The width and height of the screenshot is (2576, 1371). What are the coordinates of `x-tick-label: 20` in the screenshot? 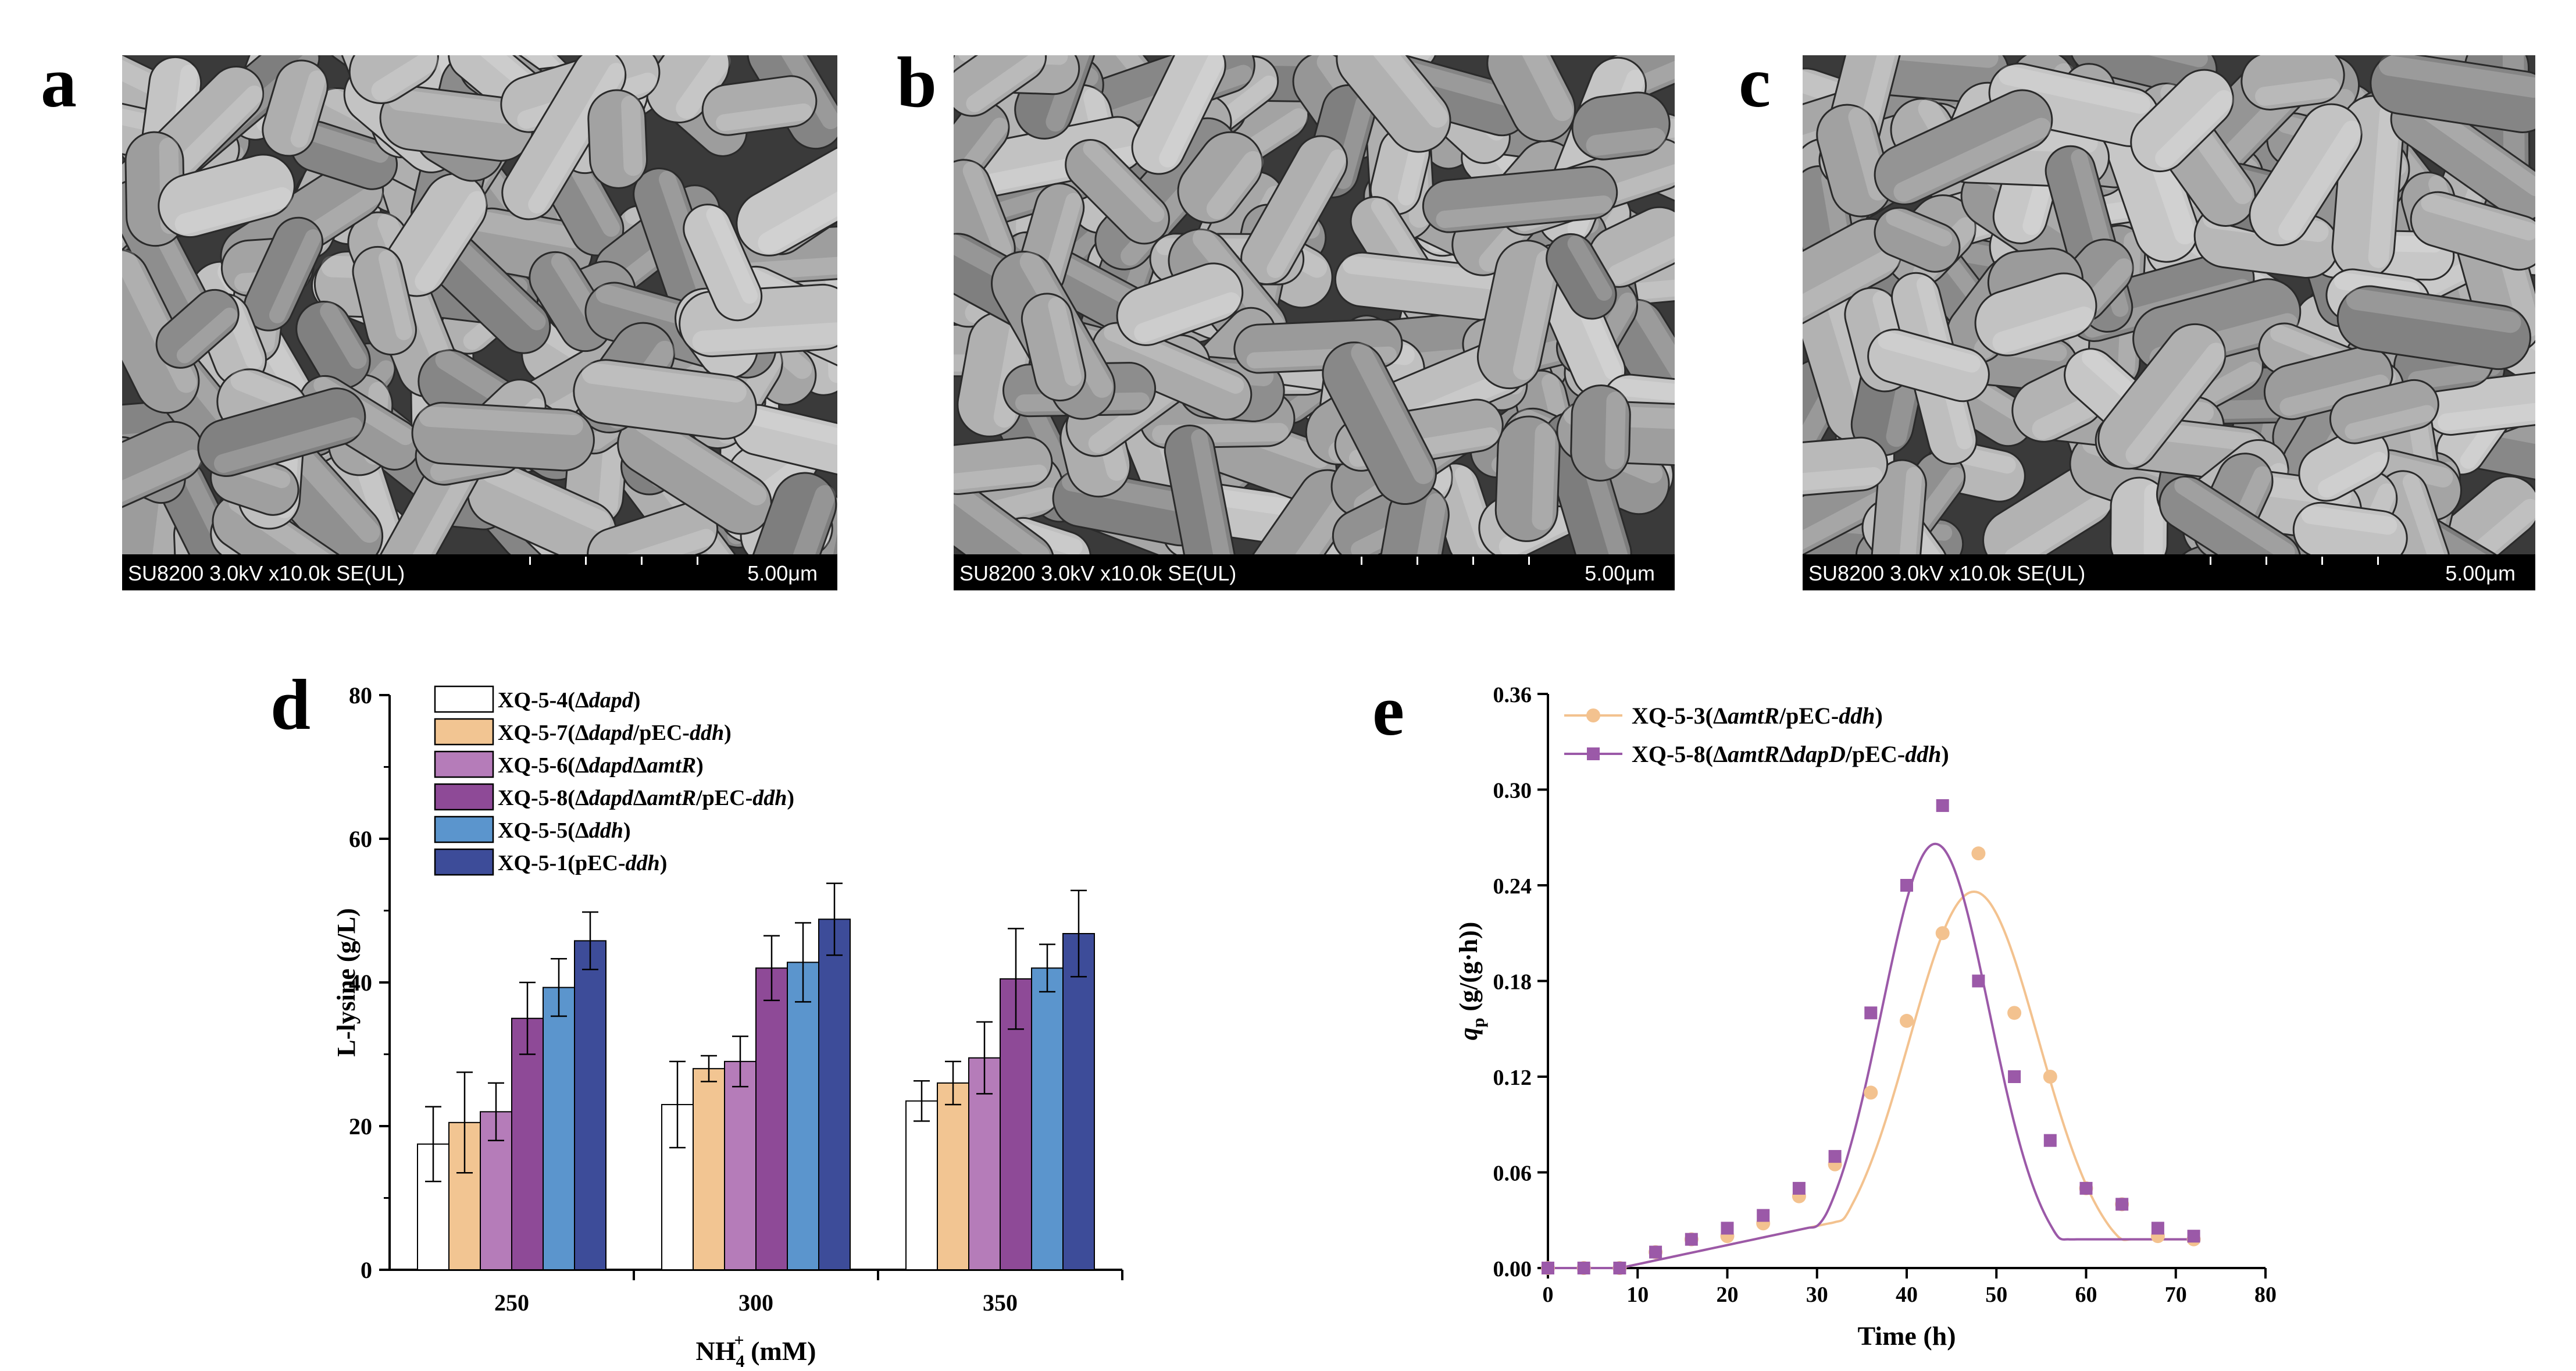 It's located at (1728, 1295).